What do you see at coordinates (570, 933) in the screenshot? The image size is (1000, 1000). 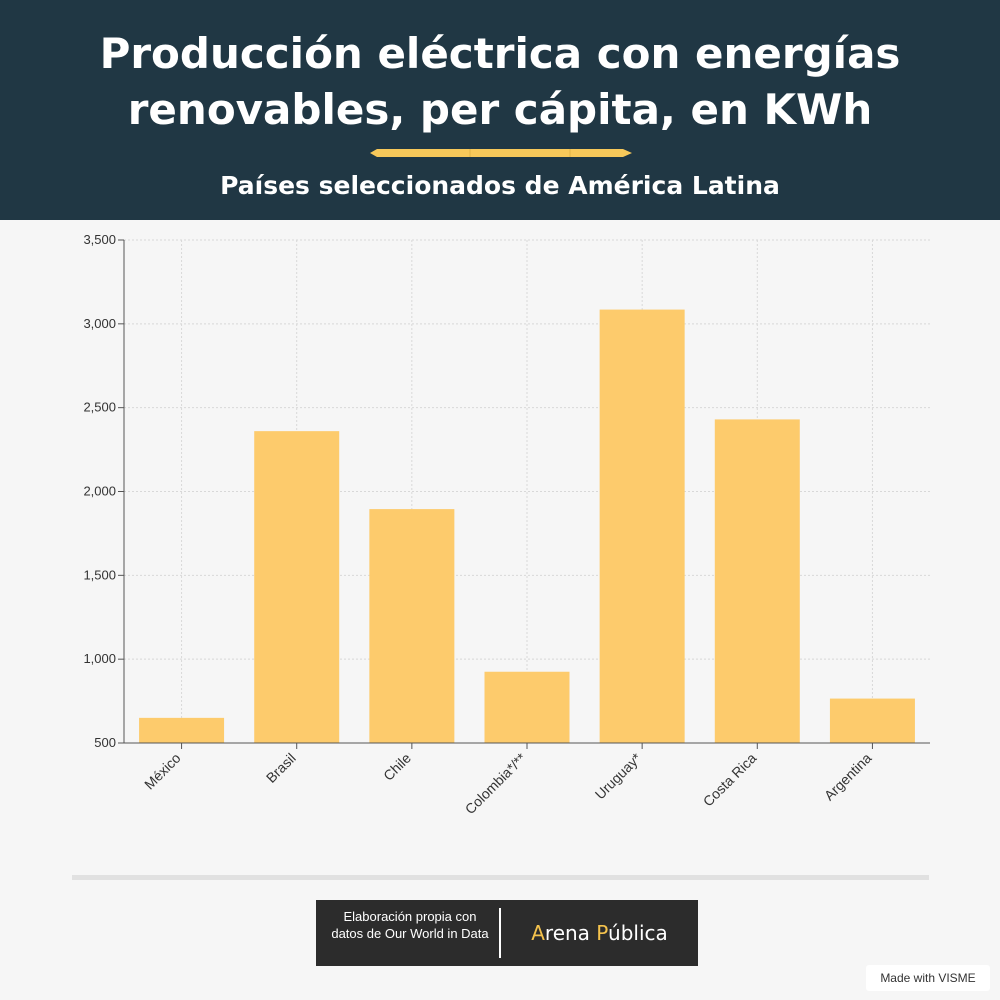 I see `brand-word-rena: rena` at bounding box center [570, 933].